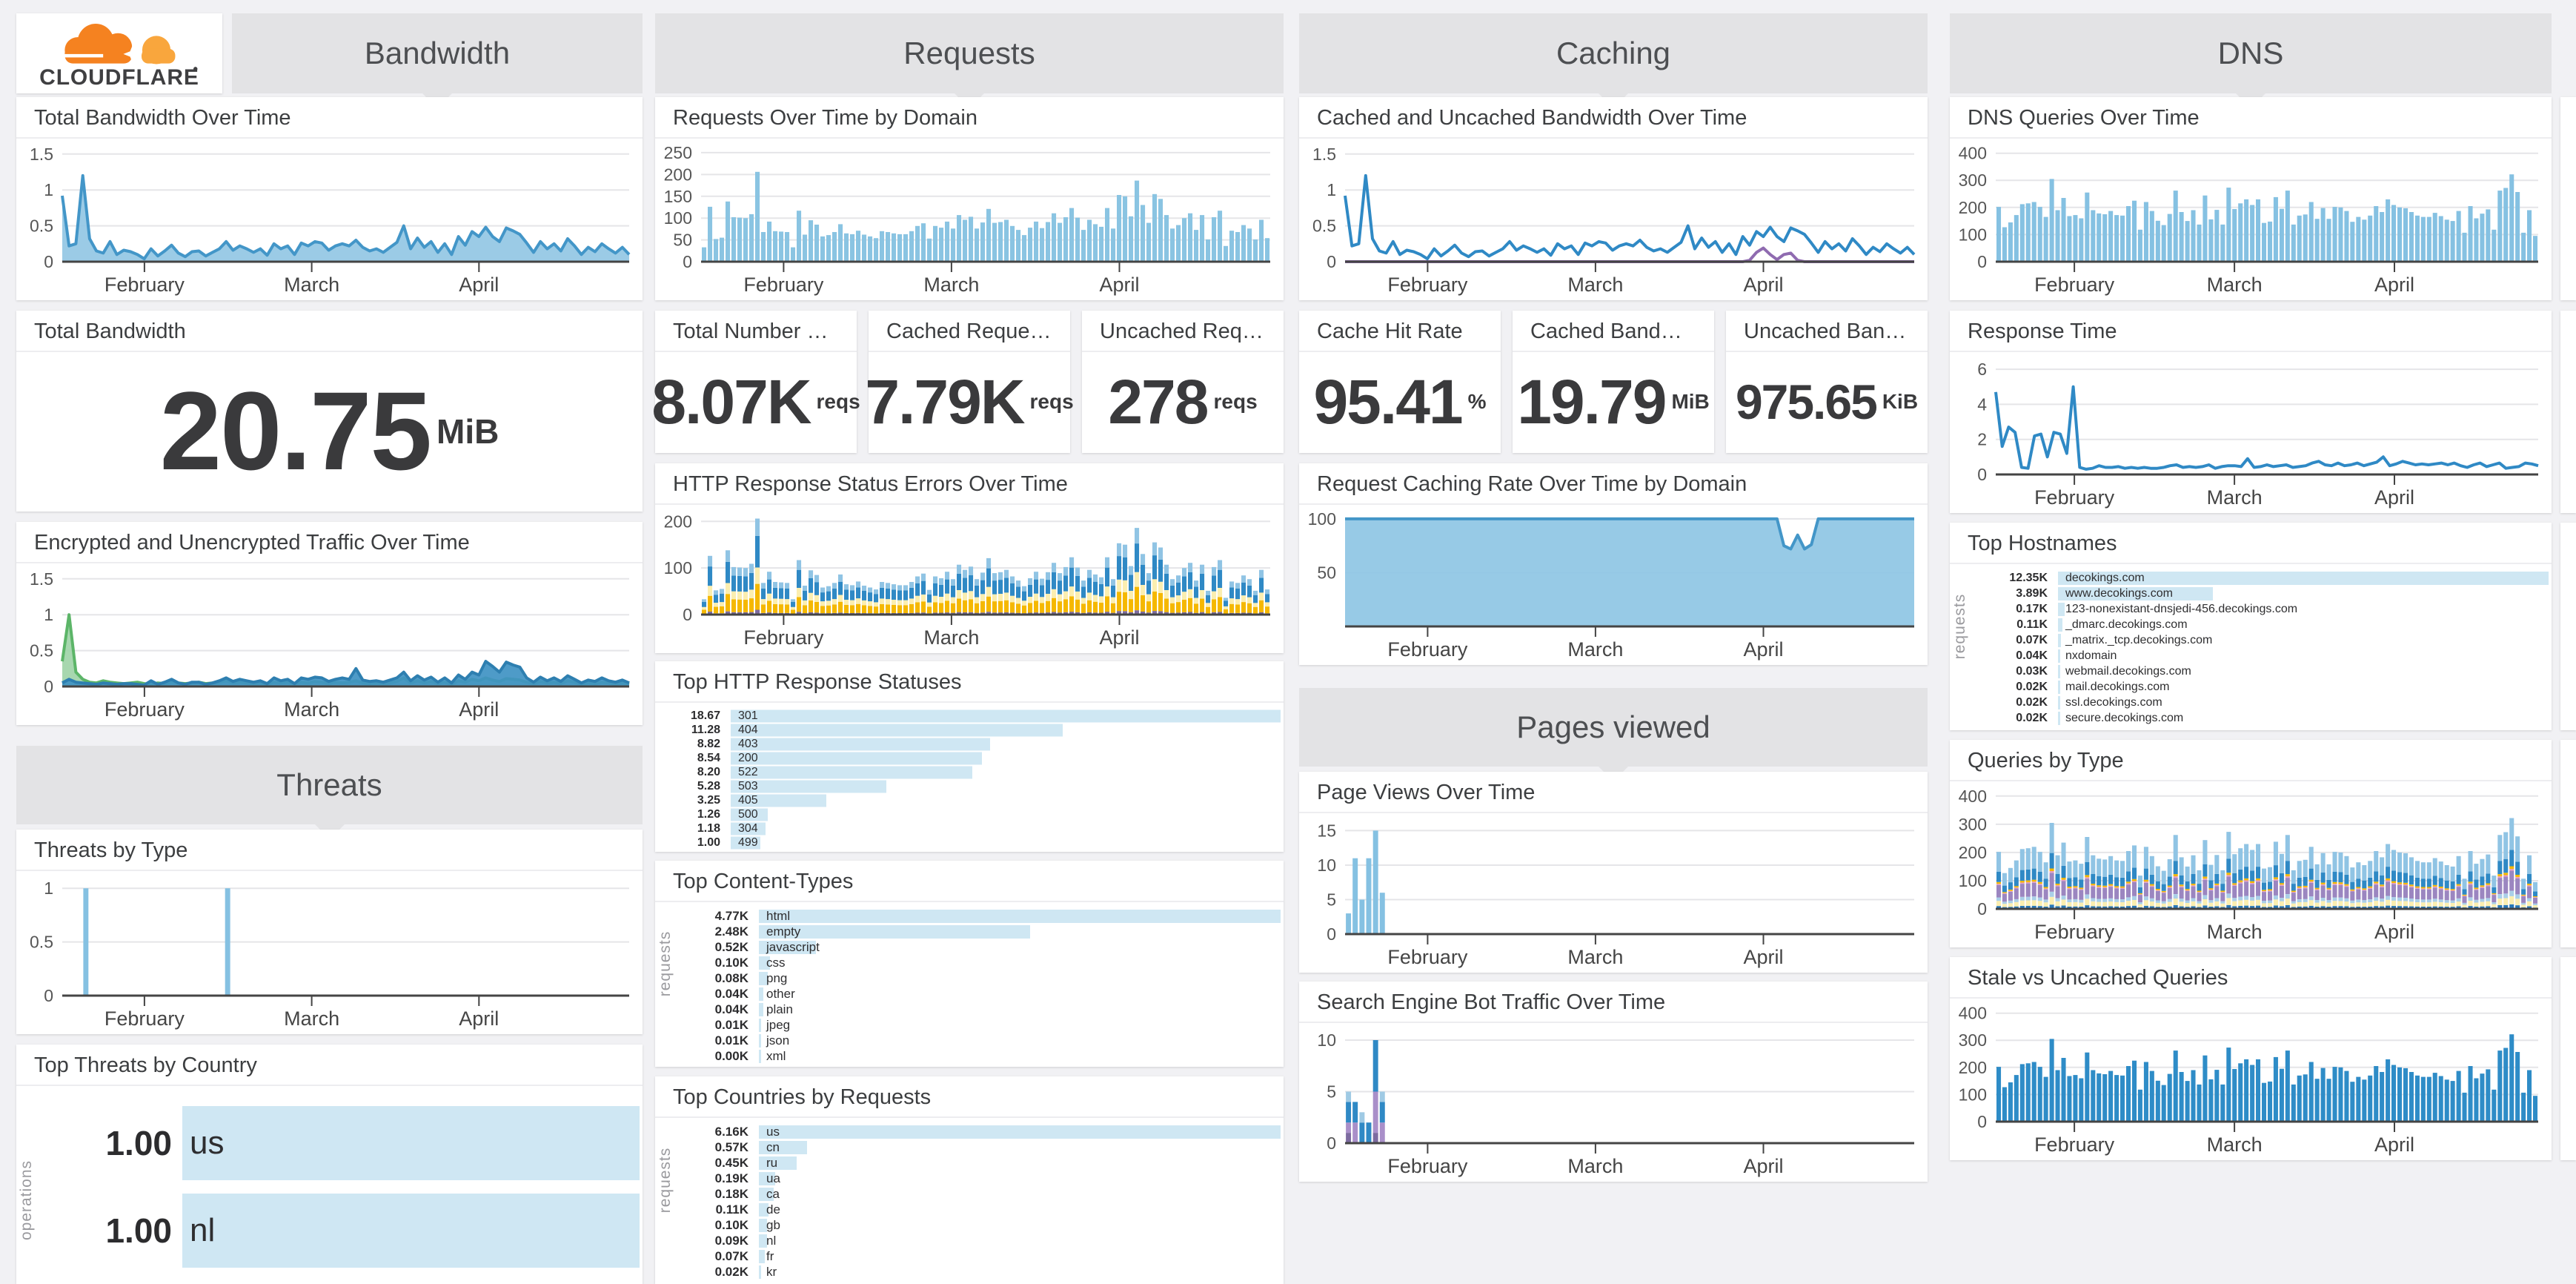 Image resolution: width=2576 pixels, height=1284 pixels. What do you see at coordinates (1973, 153) in the screenshot?
I see `svg-text: 400` at bounding box center [1973, 153].